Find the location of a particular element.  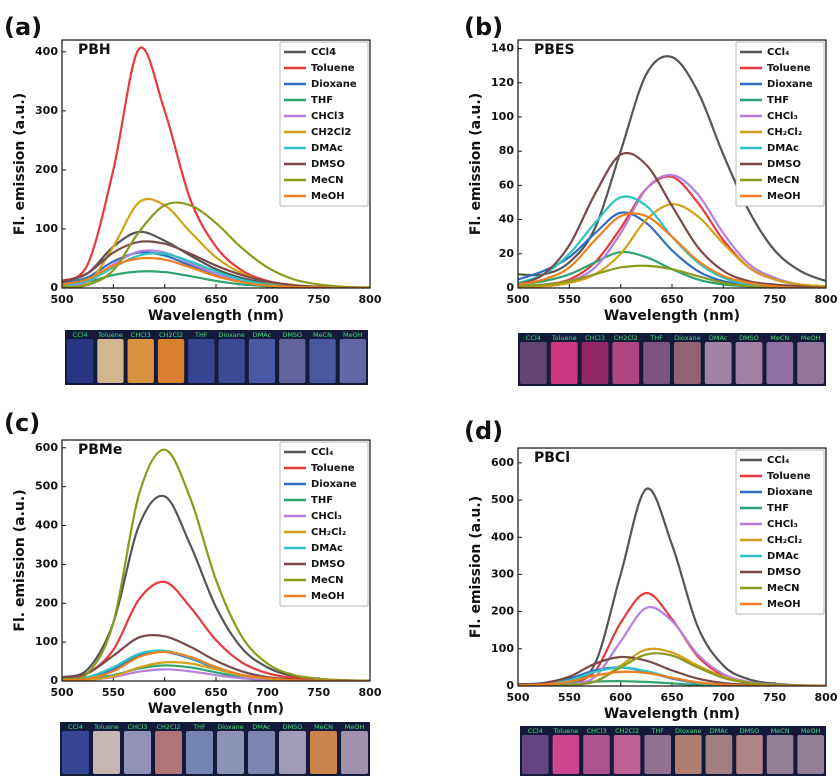

y-tick-label: 100 is located at coordinates (46, 641).